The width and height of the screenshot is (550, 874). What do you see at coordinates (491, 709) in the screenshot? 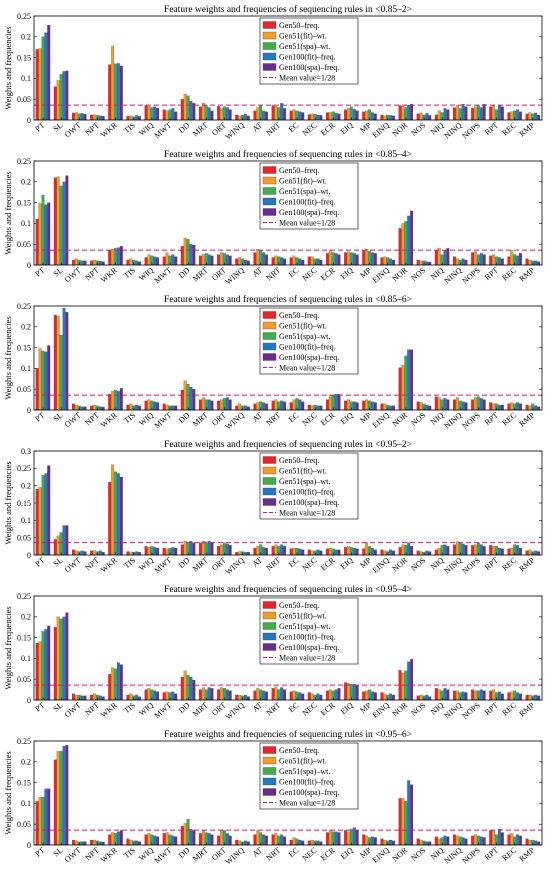
I see `x-tick-label-rpt: RPT` at bounding box center [491, 709].